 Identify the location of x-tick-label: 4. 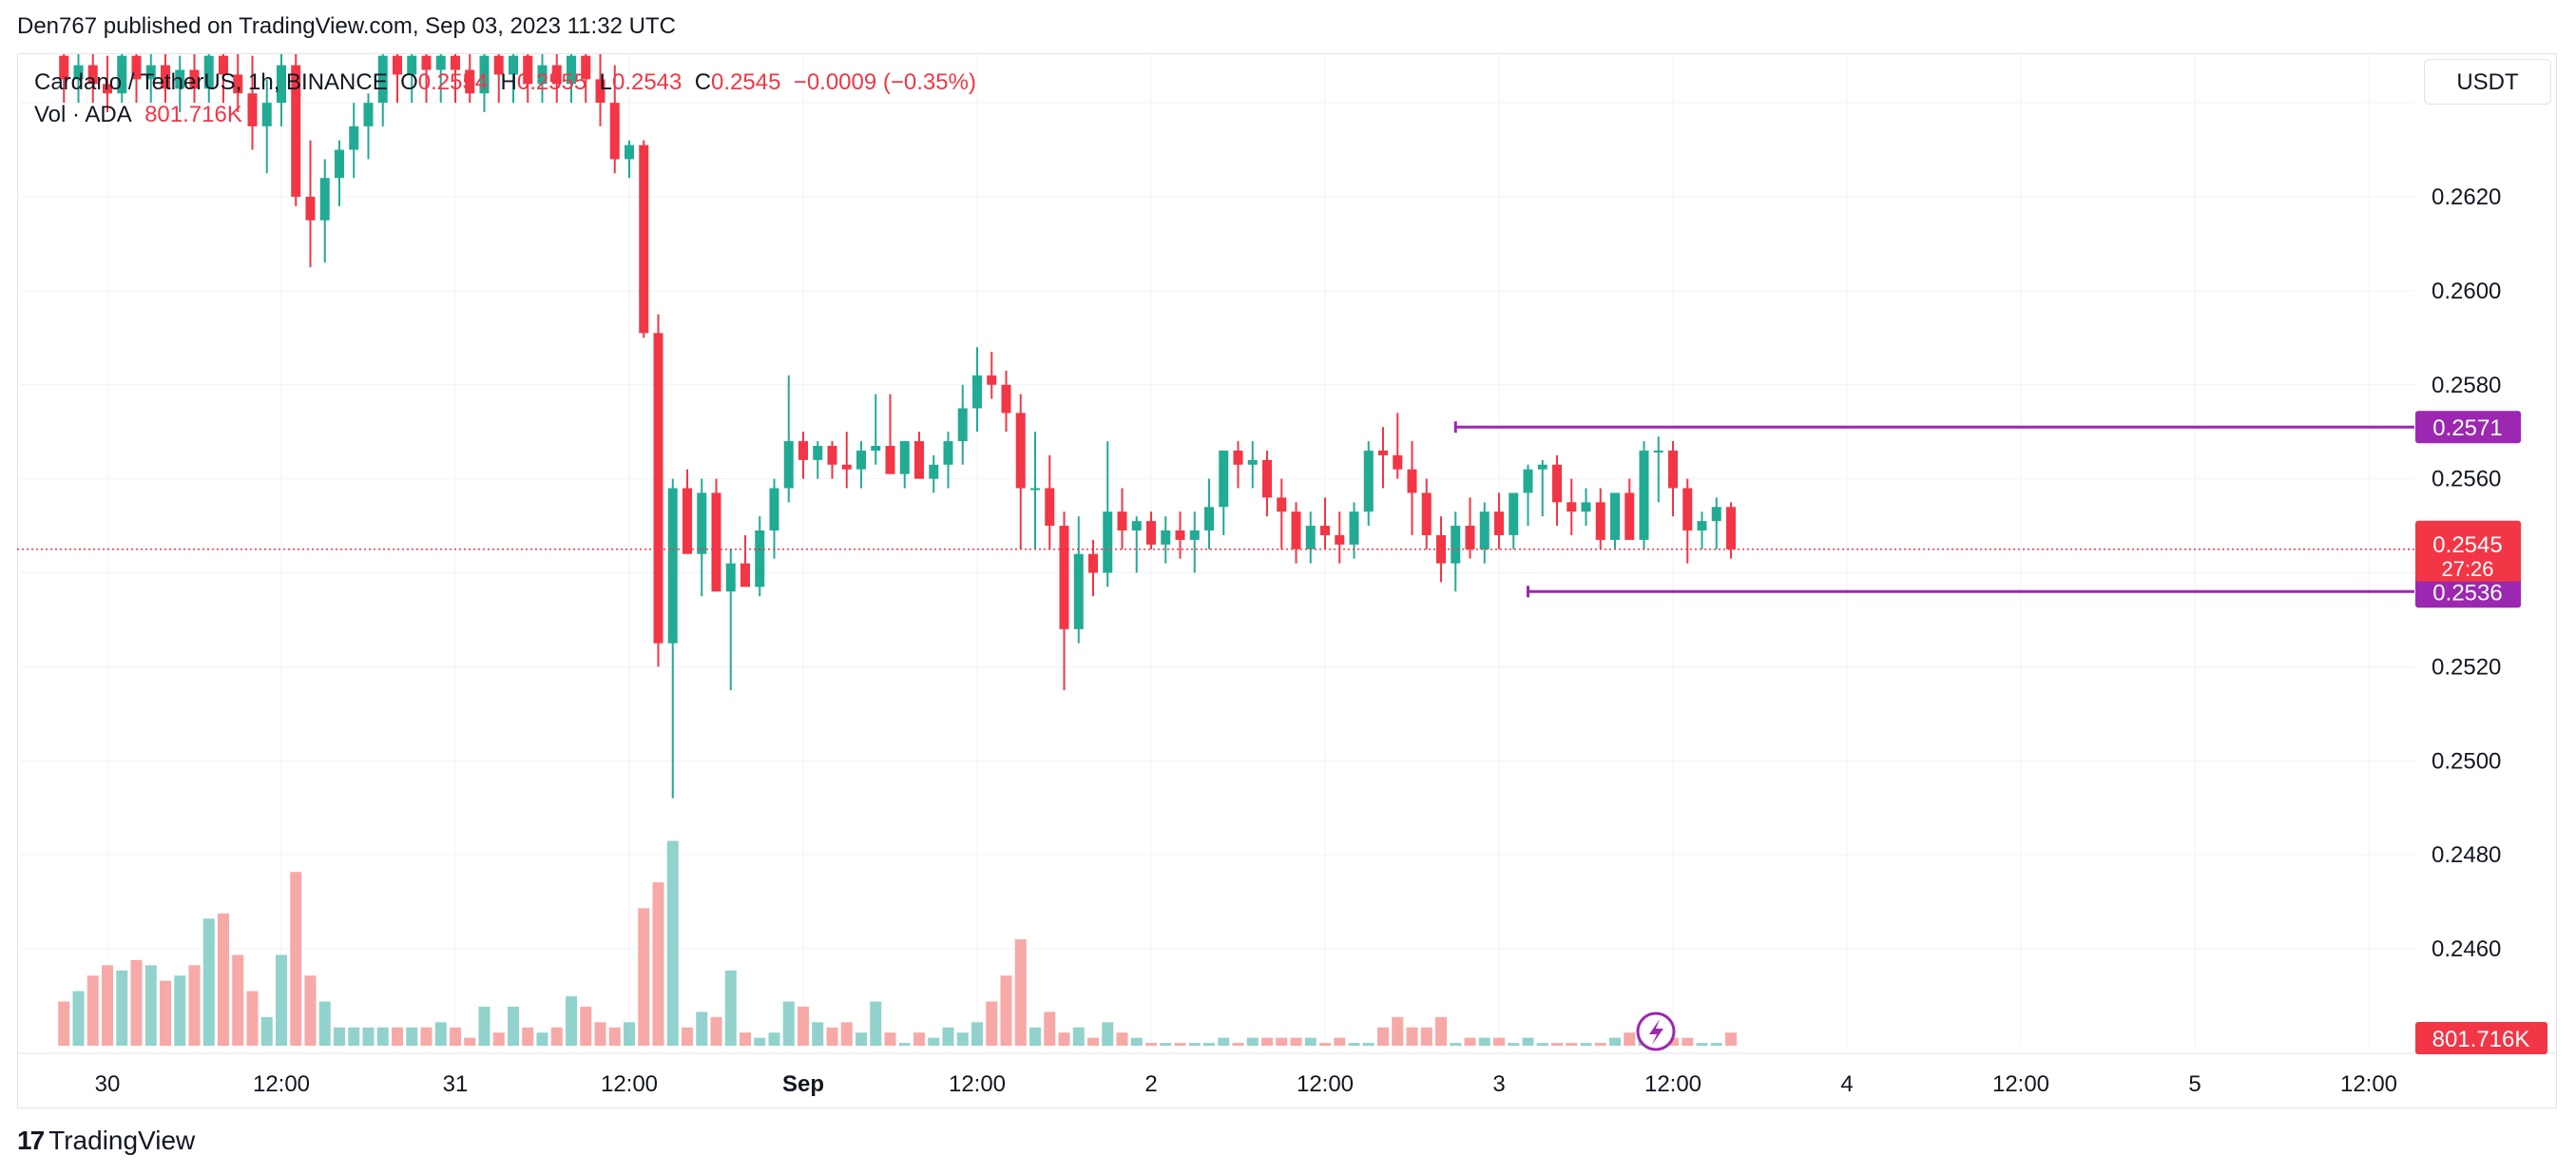
(1846, 1084).